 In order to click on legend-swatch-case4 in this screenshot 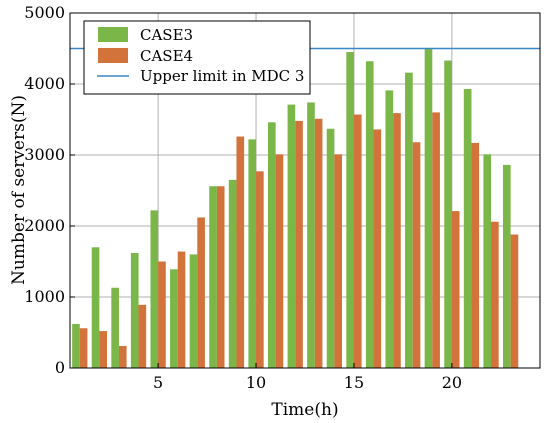, I will do `click(113, 55)`.